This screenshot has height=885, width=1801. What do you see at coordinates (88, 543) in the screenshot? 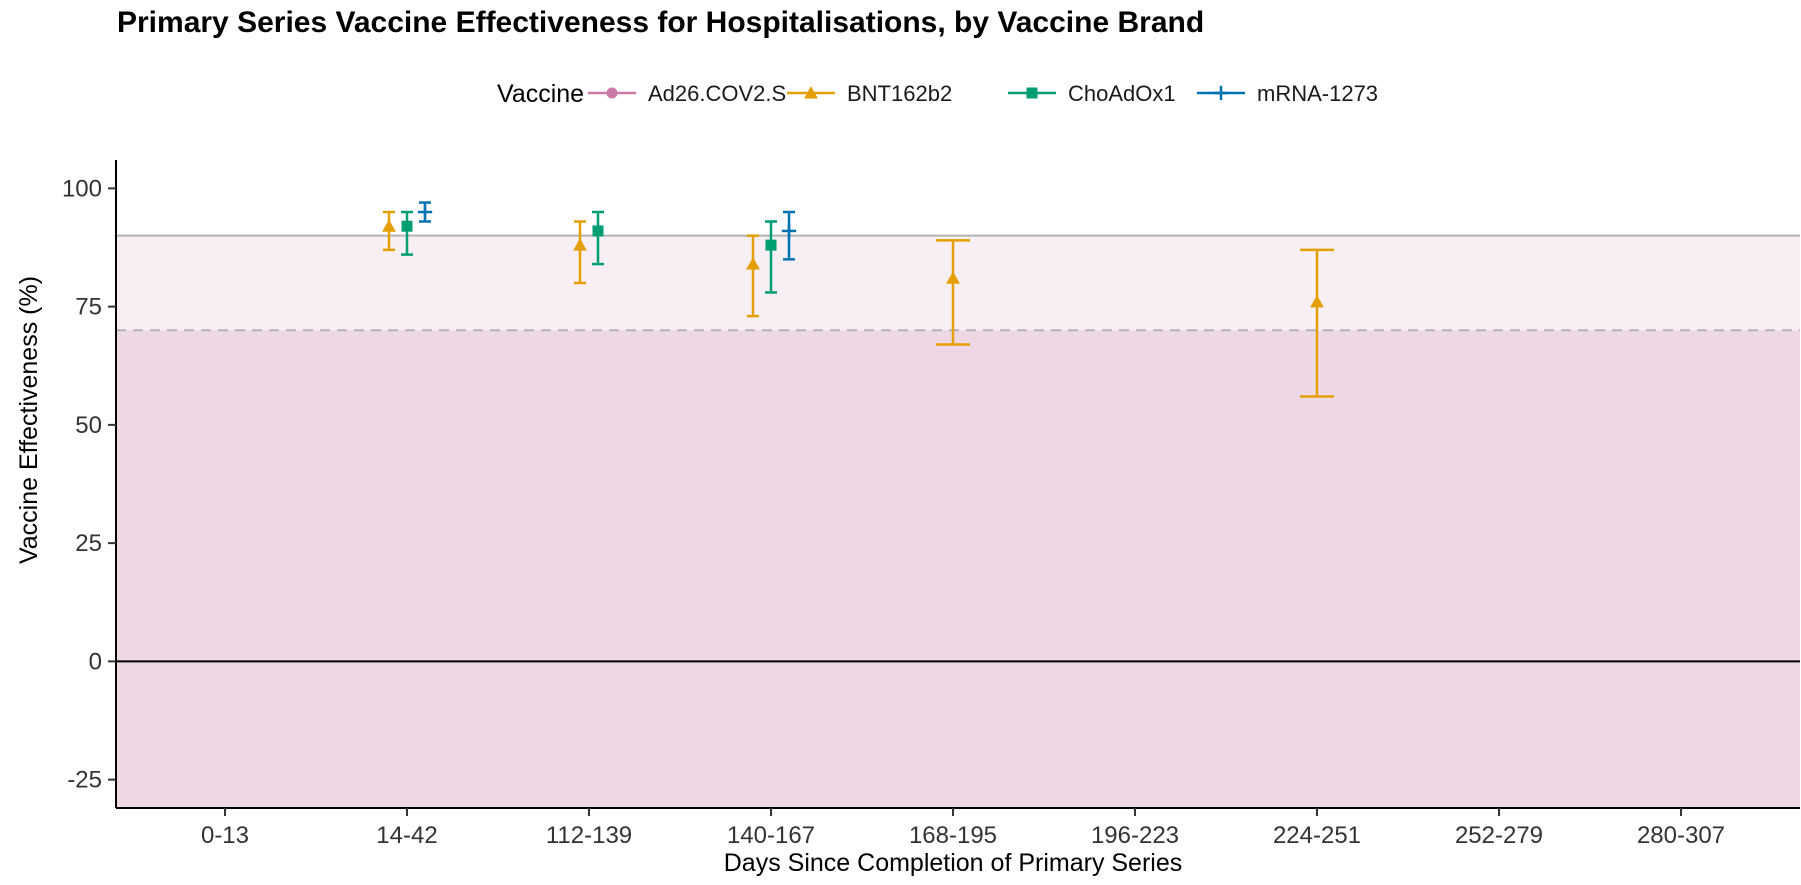
I see `y-tick-label: 25` at bounding box center [88, 543].